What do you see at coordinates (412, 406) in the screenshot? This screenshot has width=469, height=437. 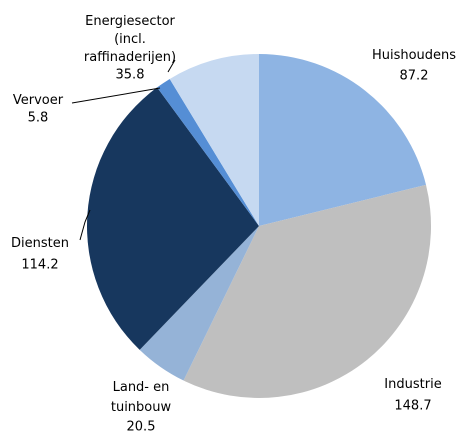 I see `value-label: 148.7` at bounding box center [412, 406].